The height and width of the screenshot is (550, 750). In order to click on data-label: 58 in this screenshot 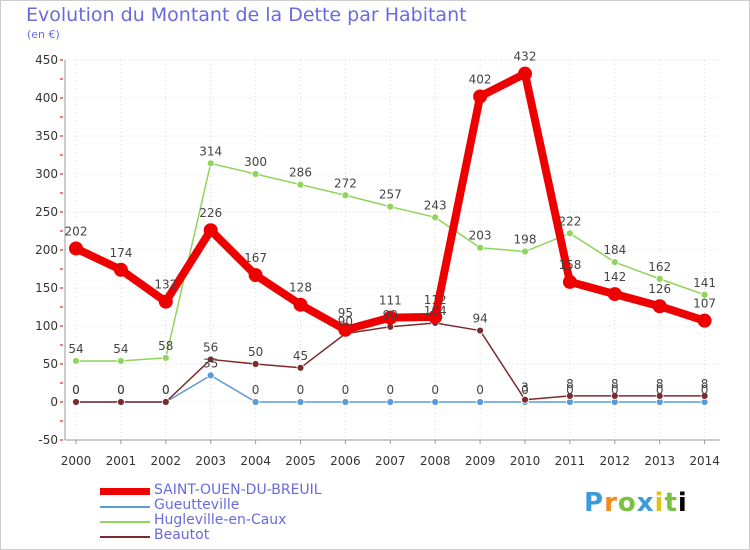, I will do `click(165, 346)`.